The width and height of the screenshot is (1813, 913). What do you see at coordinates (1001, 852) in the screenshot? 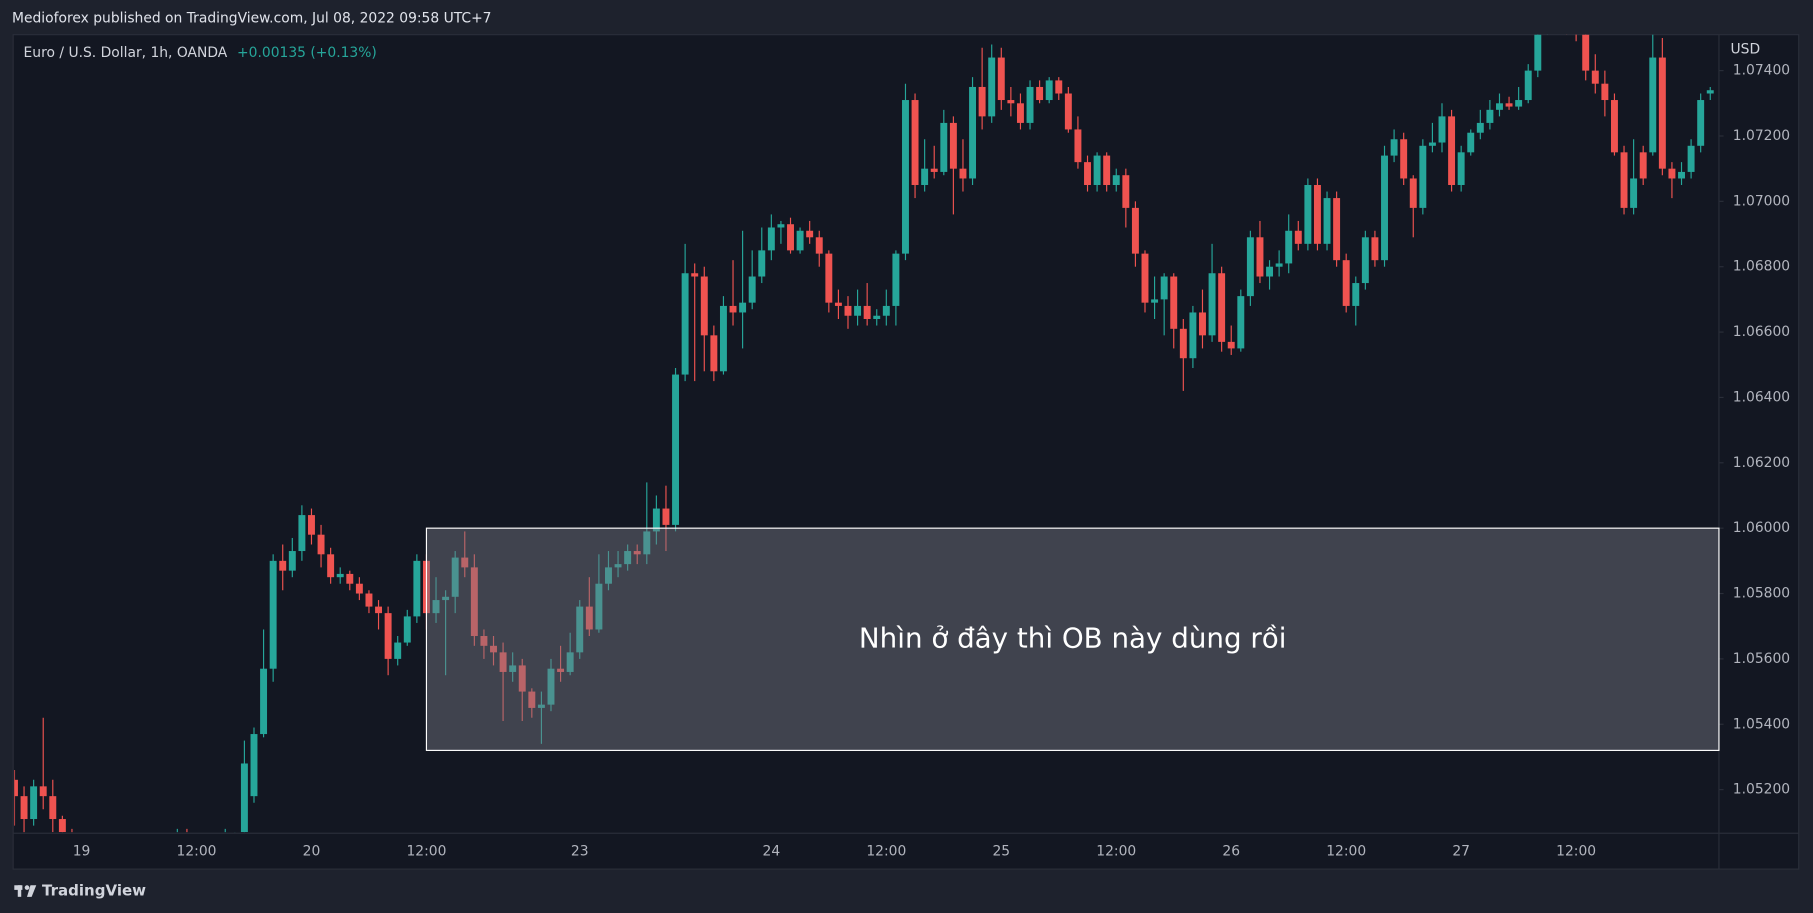
I see `x-tick-label: 25` at bounding box center [1001, 852].